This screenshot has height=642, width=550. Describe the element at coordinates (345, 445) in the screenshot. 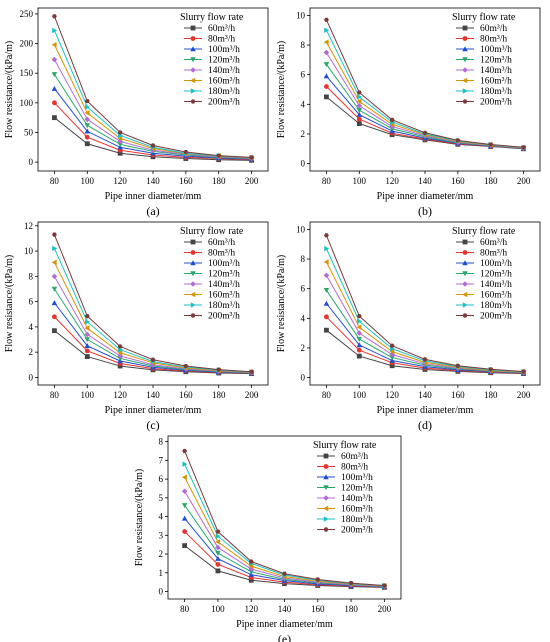

I see `legend-title: Slurry flow rate` at that location.